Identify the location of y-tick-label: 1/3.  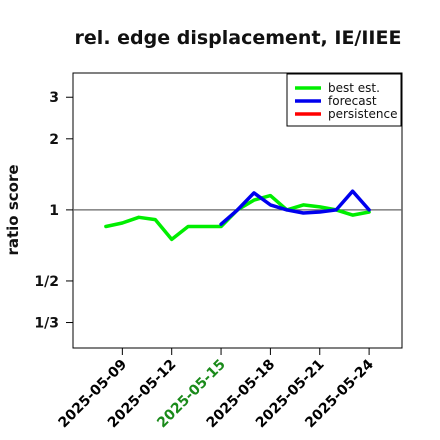
(46, 324).